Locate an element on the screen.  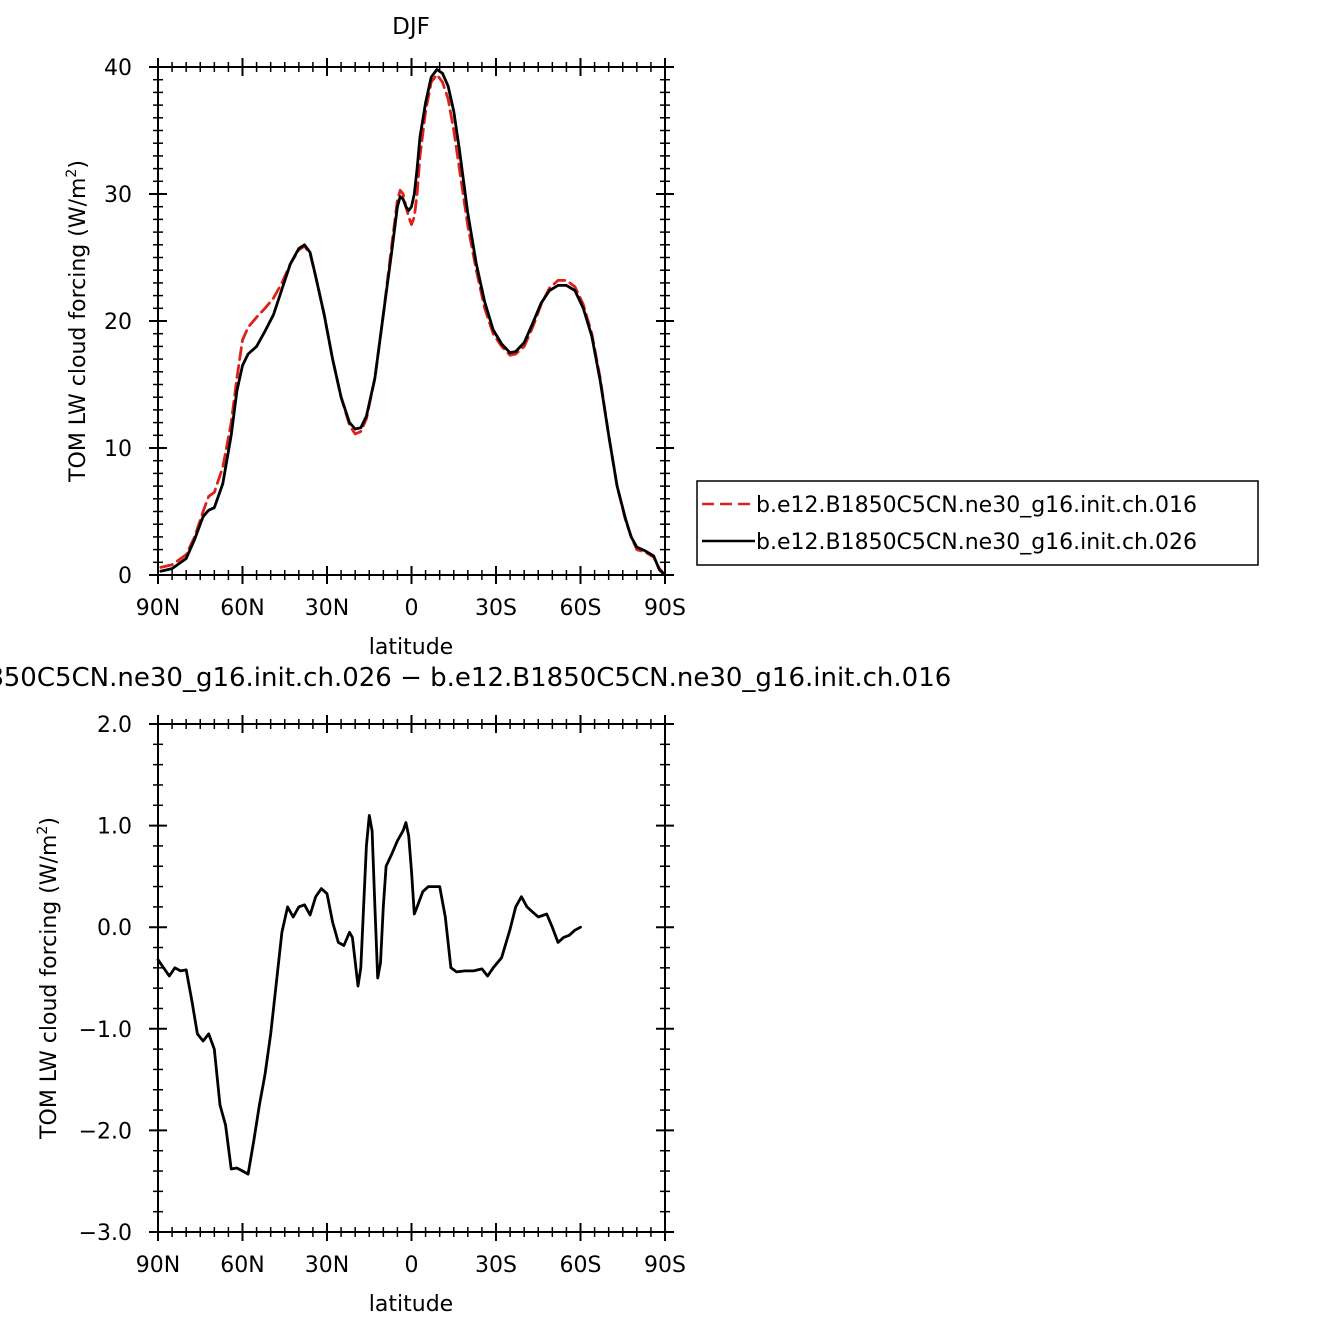
y-tick-label: 0 is located at coordinates (125, 576).